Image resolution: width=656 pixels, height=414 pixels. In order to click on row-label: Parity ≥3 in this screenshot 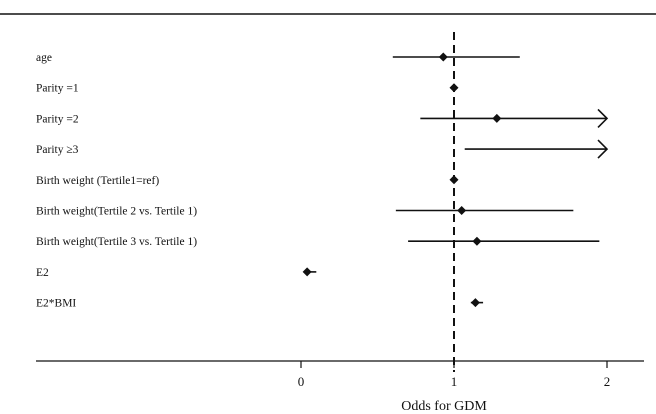, I will do `click(57, 150)`.